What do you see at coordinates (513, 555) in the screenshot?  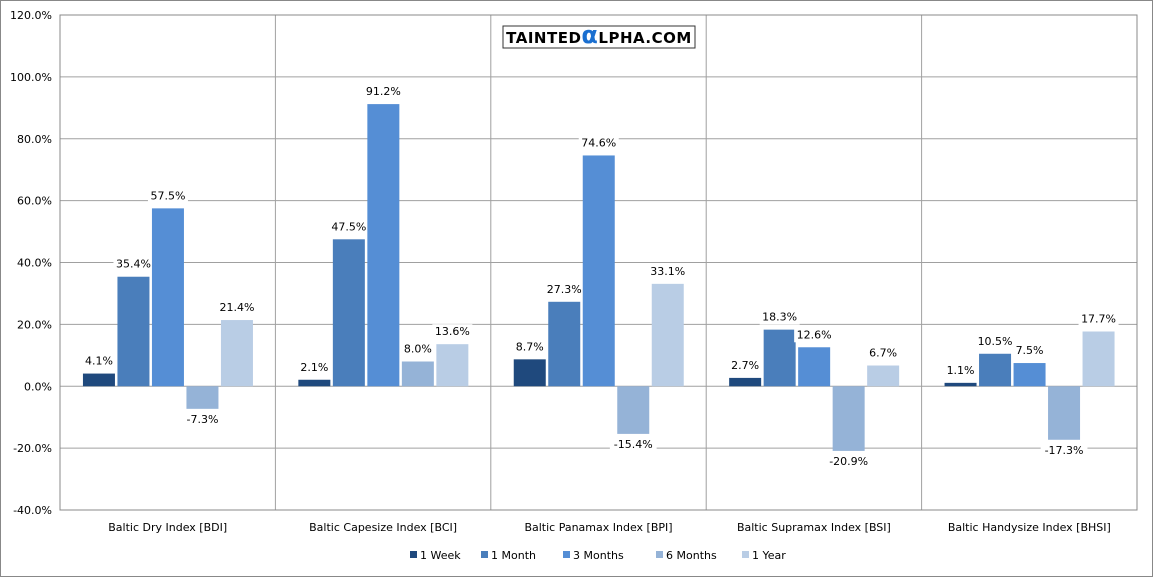 I see `legend-label: 1 Month` at bounding box center [513, 555].